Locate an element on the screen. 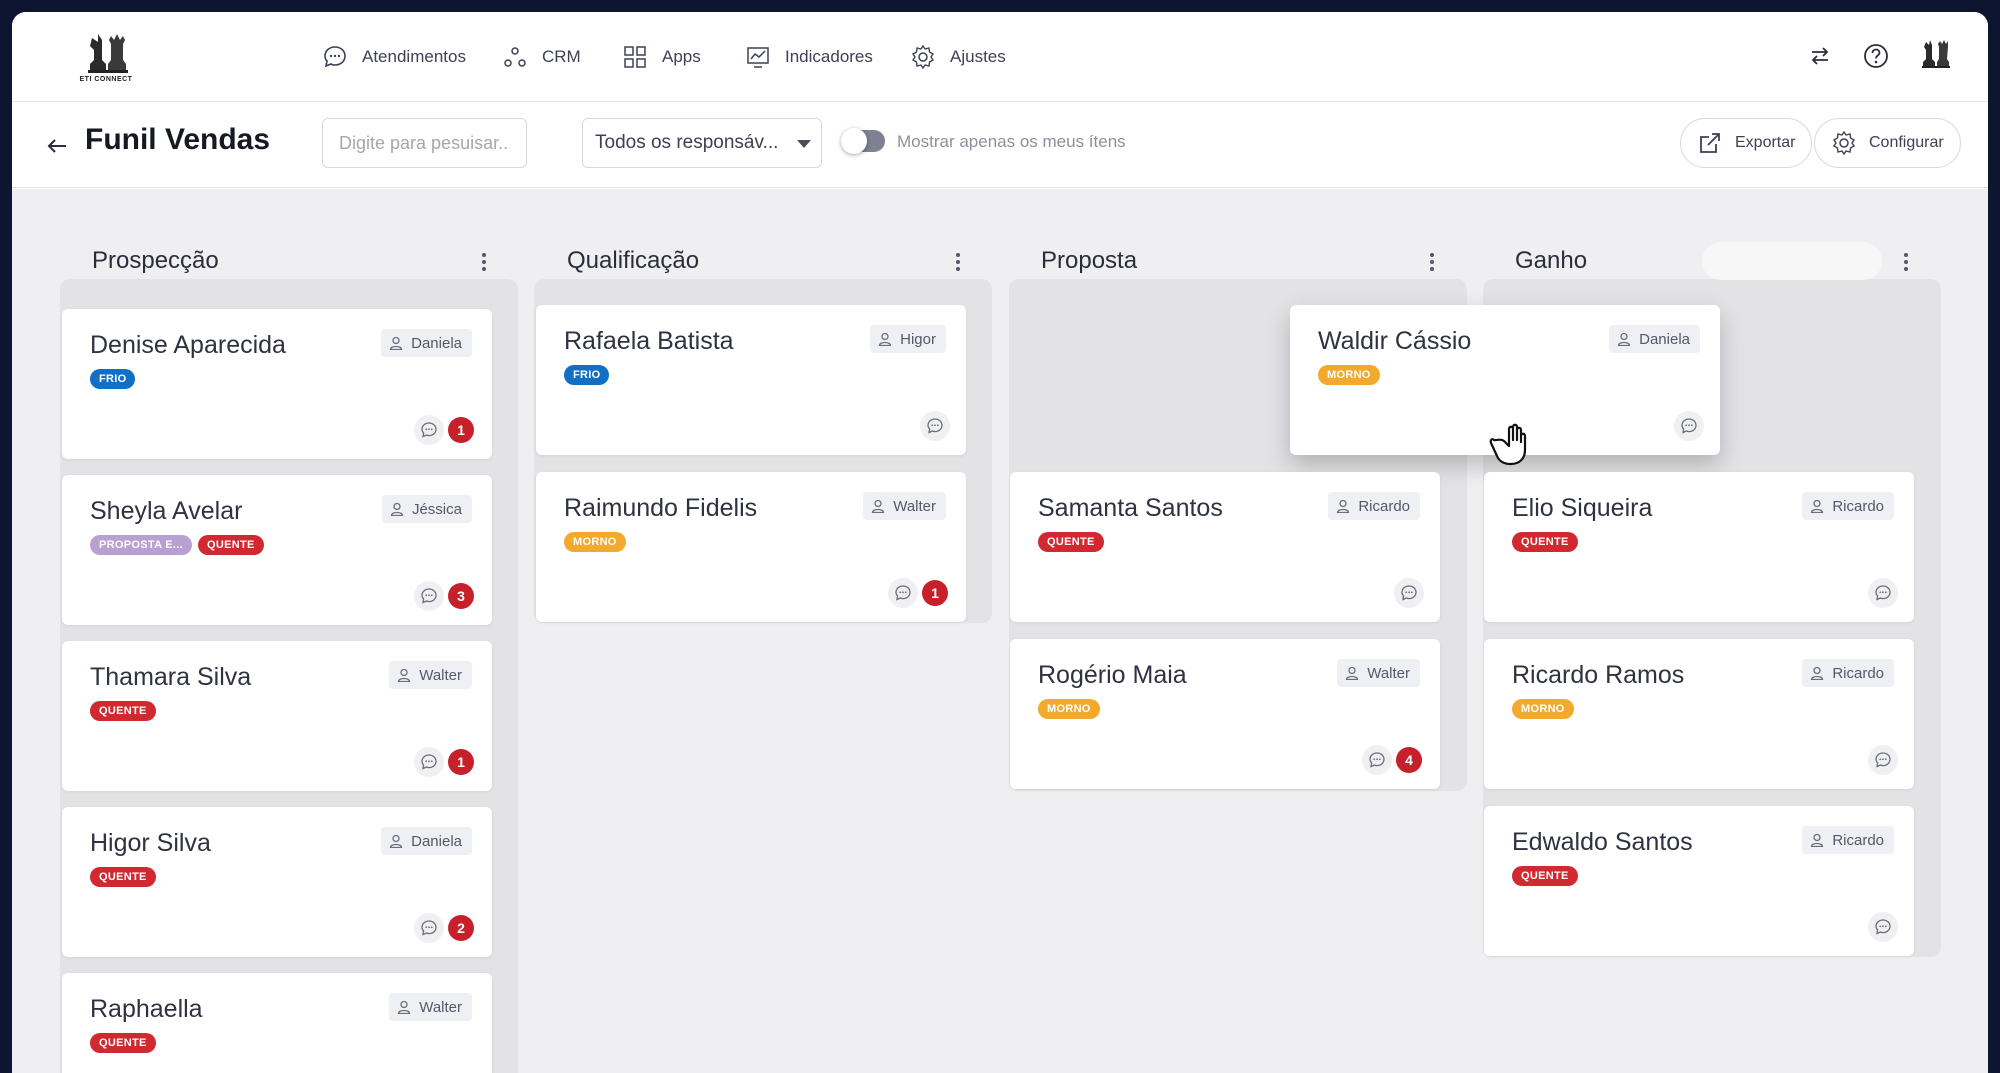 This screenshot has height=1073, width=2000. back-arrow-icon is located at coordinates (57, 146).